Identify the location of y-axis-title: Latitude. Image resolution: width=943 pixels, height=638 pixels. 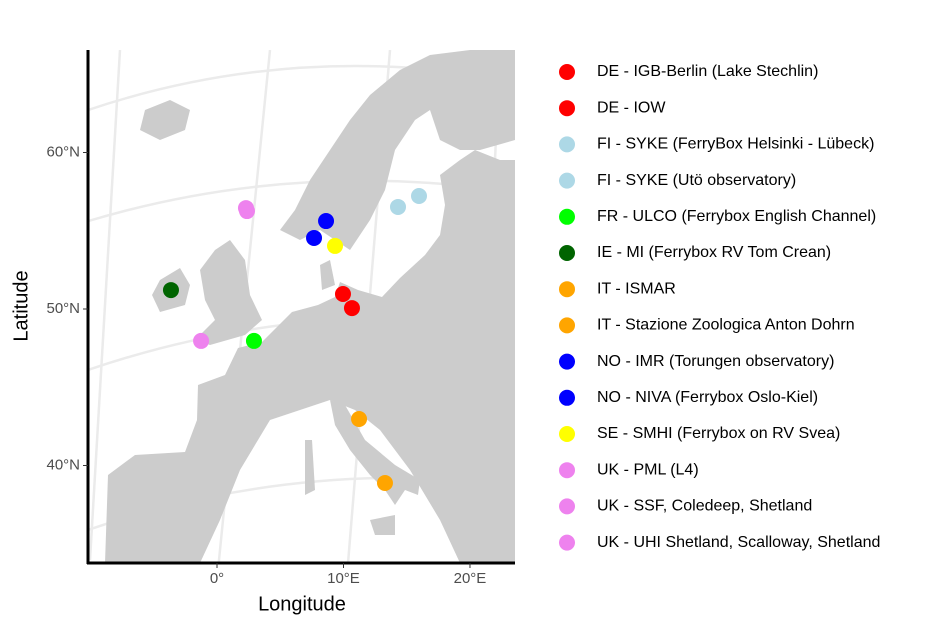
(21, 305).